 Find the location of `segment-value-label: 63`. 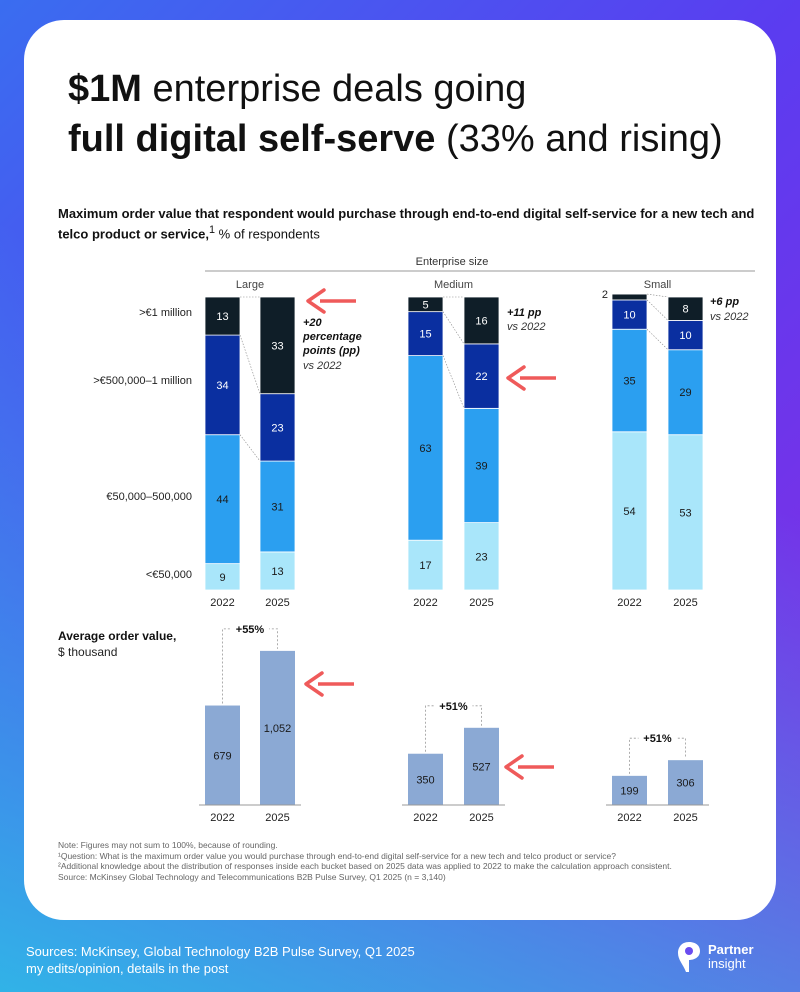

segment-value-label: 63 is located at coordinates (425, 449).